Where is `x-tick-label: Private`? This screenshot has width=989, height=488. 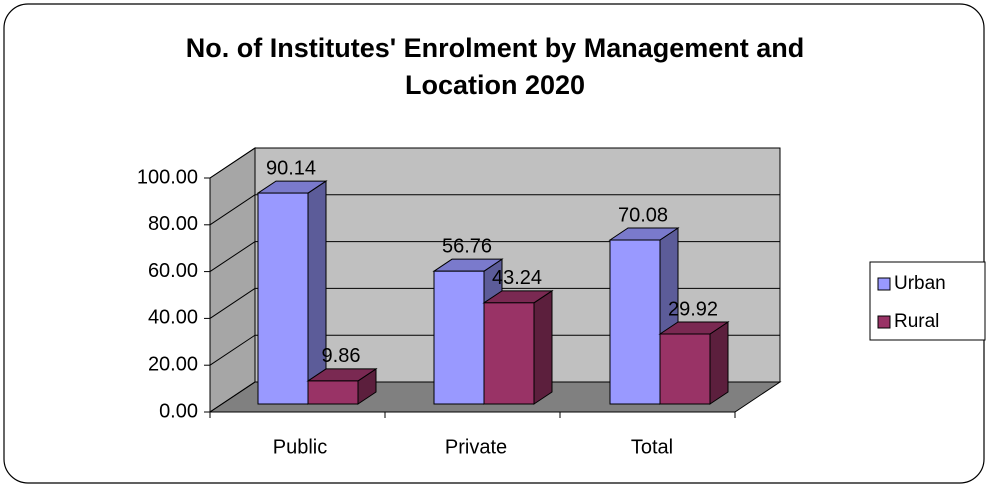 x-tick-label: Private is located at coordinates (476, 447).